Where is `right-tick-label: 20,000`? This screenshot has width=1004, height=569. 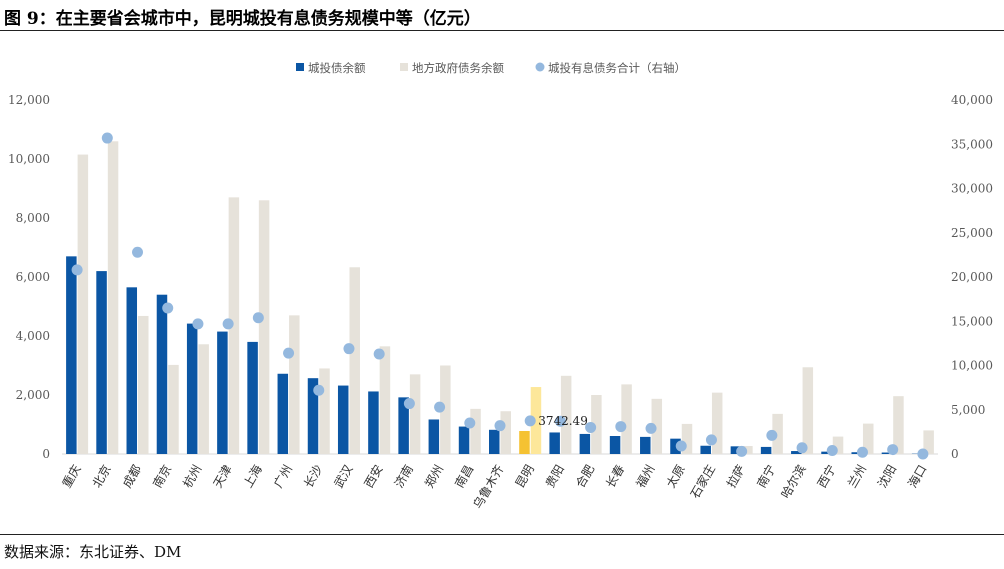
right-tick-label: 20,000 is located at coordinates (972, 277).